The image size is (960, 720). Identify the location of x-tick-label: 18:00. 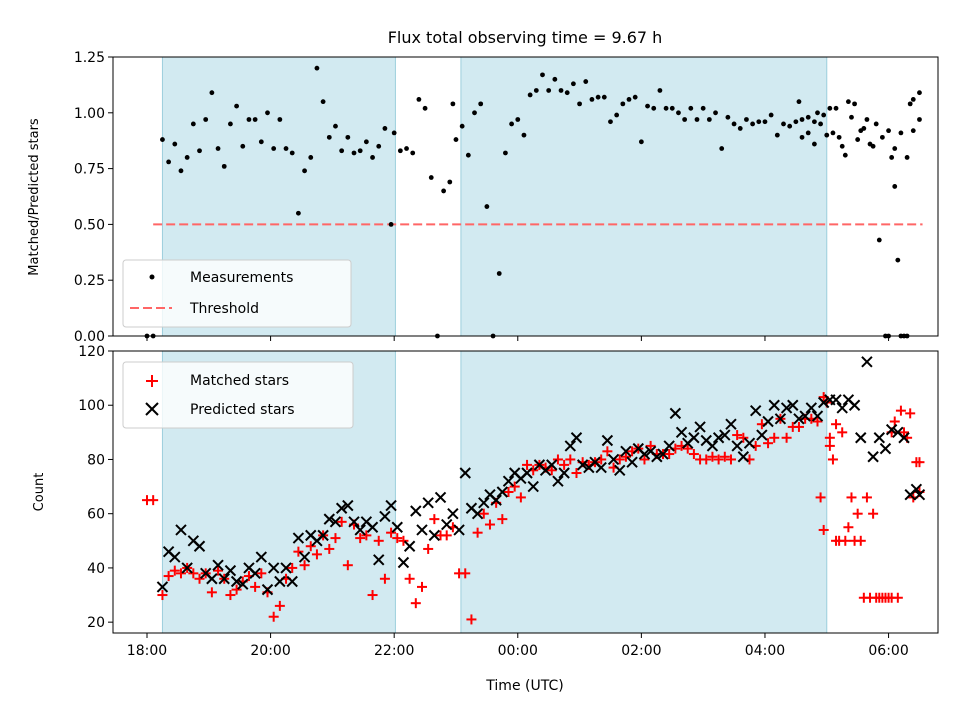
(147, 651).